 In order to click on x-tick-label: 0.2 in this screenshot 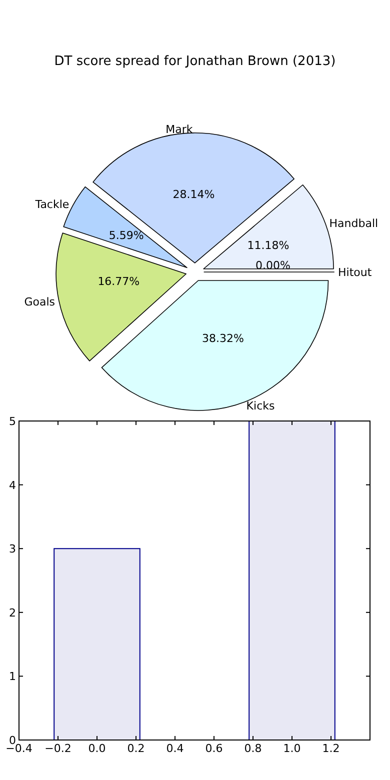, I will do `click(136, 748)`.